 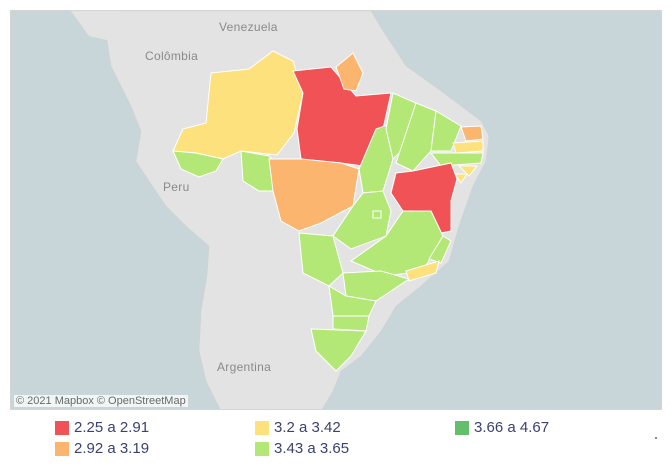 I want to click on state-goias, so click(x=362, y=220).